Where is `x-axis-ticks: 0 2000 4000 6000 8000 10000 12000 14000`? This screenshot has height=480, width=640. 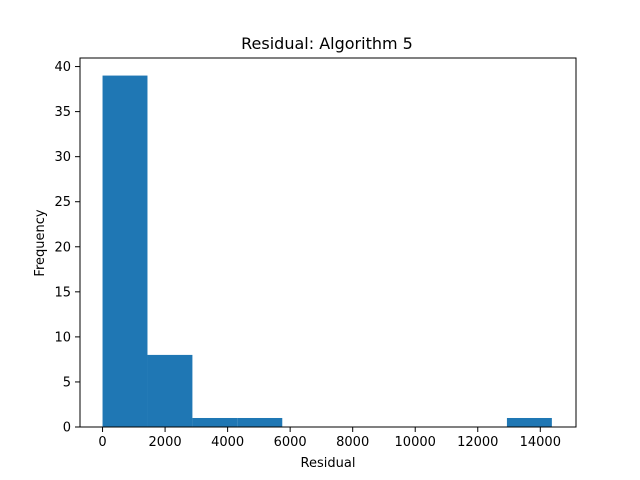 x-axis-ticks: 0 2000 4000 6000 8000 10000 12000 14000 is located at coordinates (329, 438).